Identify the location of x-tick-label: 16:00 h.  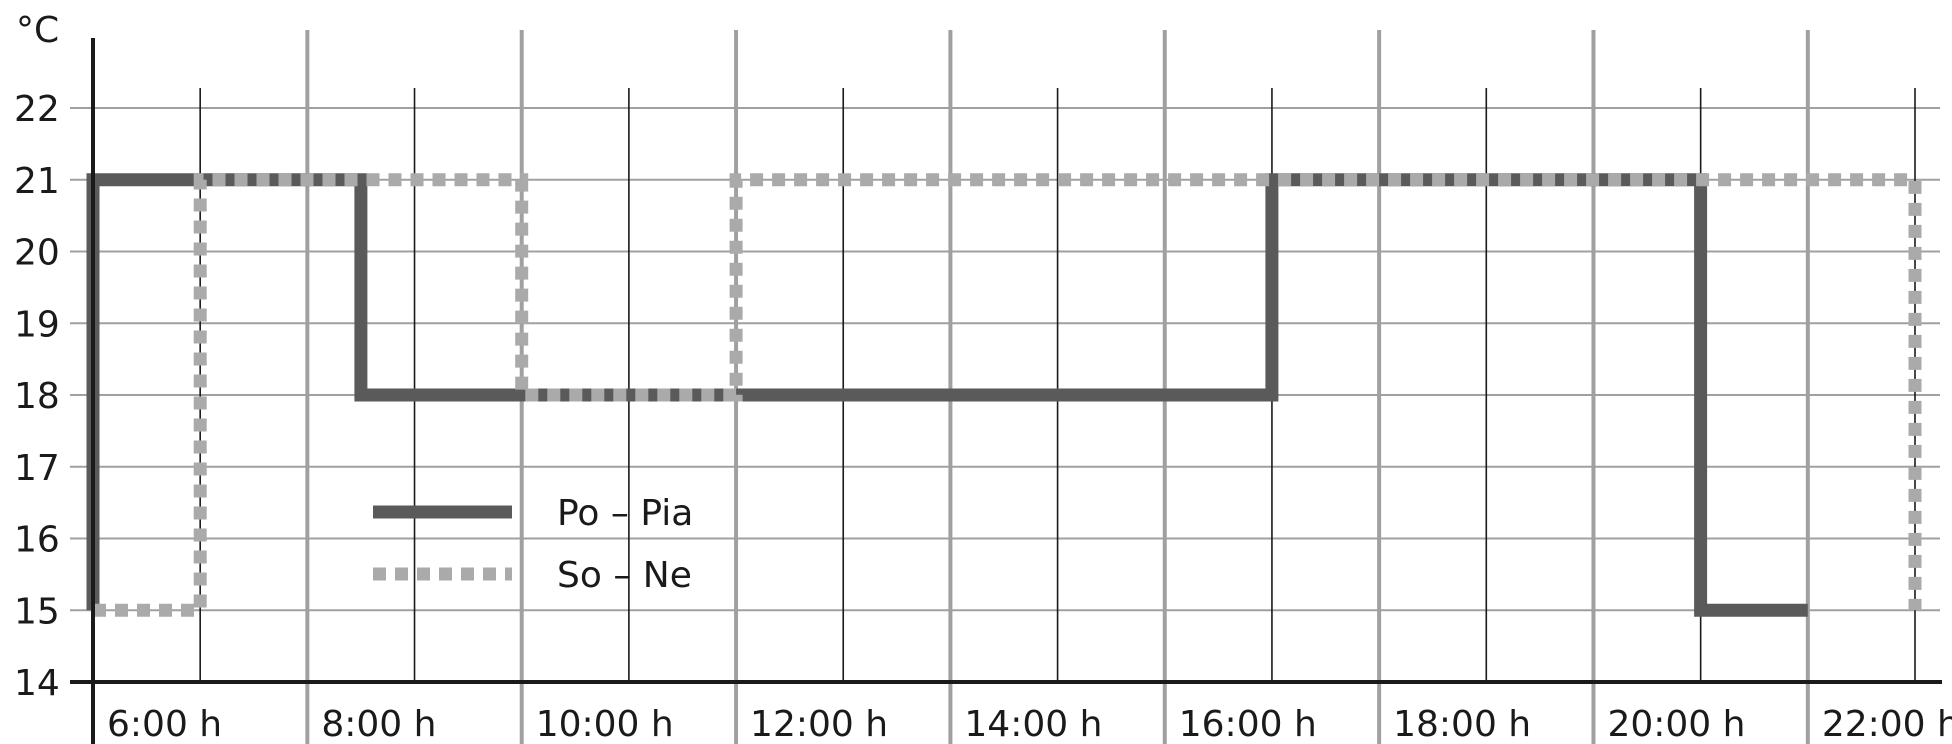
(1248, 724).